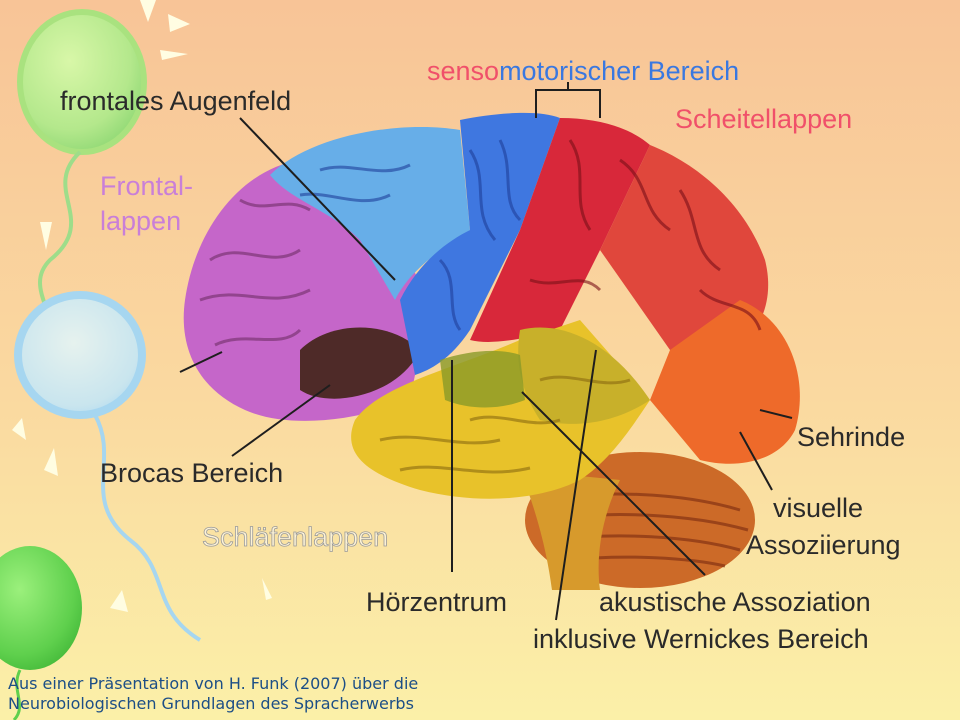 The width and height of the screenshot is (960, 720). I want to click on label-visual-association-line2: Assoziierung, so click(823, 545).